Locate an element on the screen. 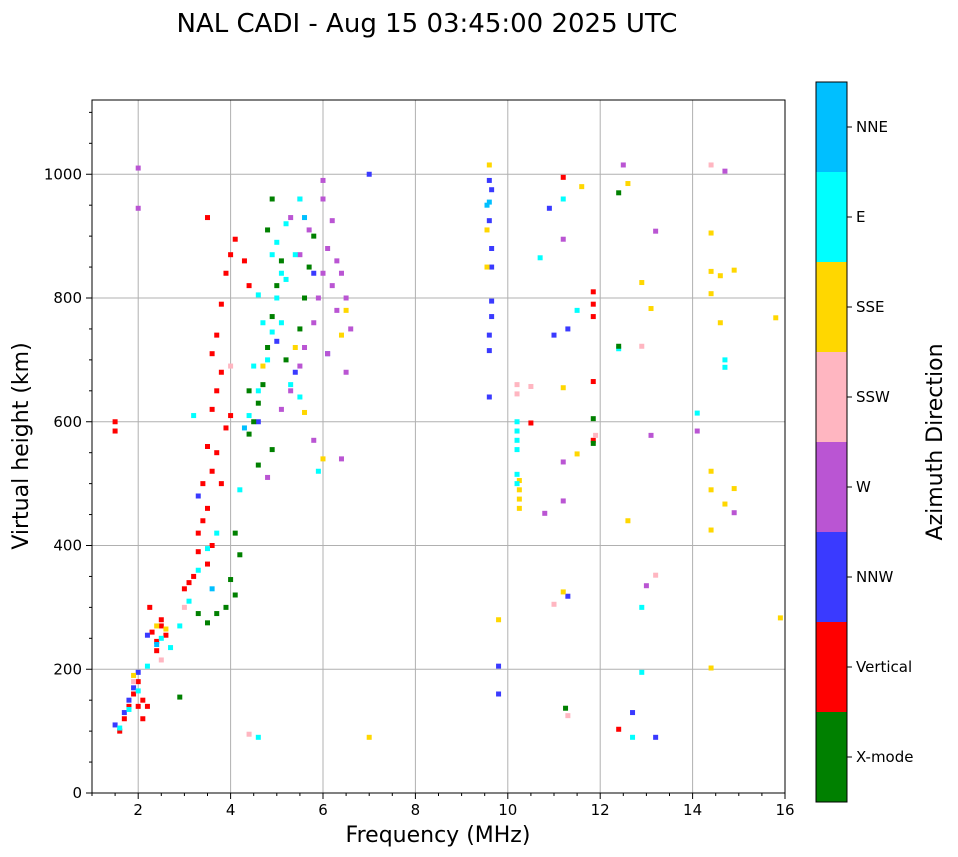 This screenshot has width=958, height=857. y-axis: 0 200 400 600 800 1000 is located at coordinates (68, 456).